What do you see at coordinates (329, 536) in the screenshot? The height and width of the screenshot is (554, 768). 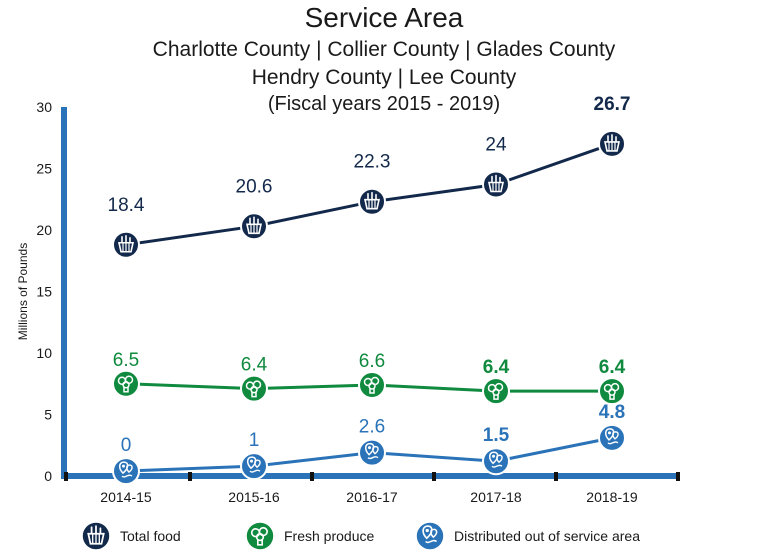 I see `legend-label: Fresh produce` at bounding box center [329, 536].